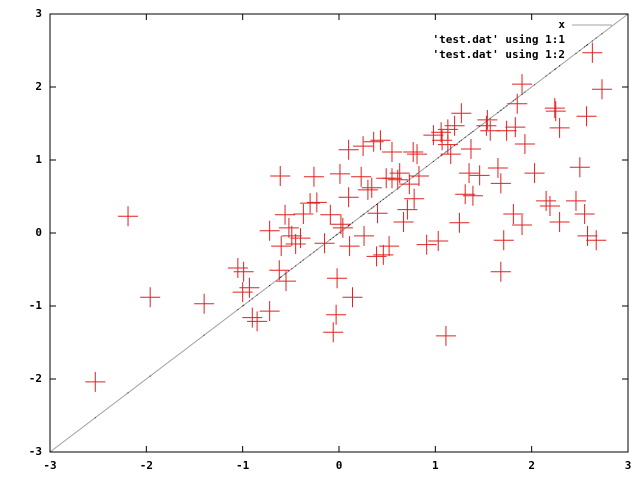 This screenshot has width=640, height=480. I want to click on x-tick-label: 1, so click(435, 465).